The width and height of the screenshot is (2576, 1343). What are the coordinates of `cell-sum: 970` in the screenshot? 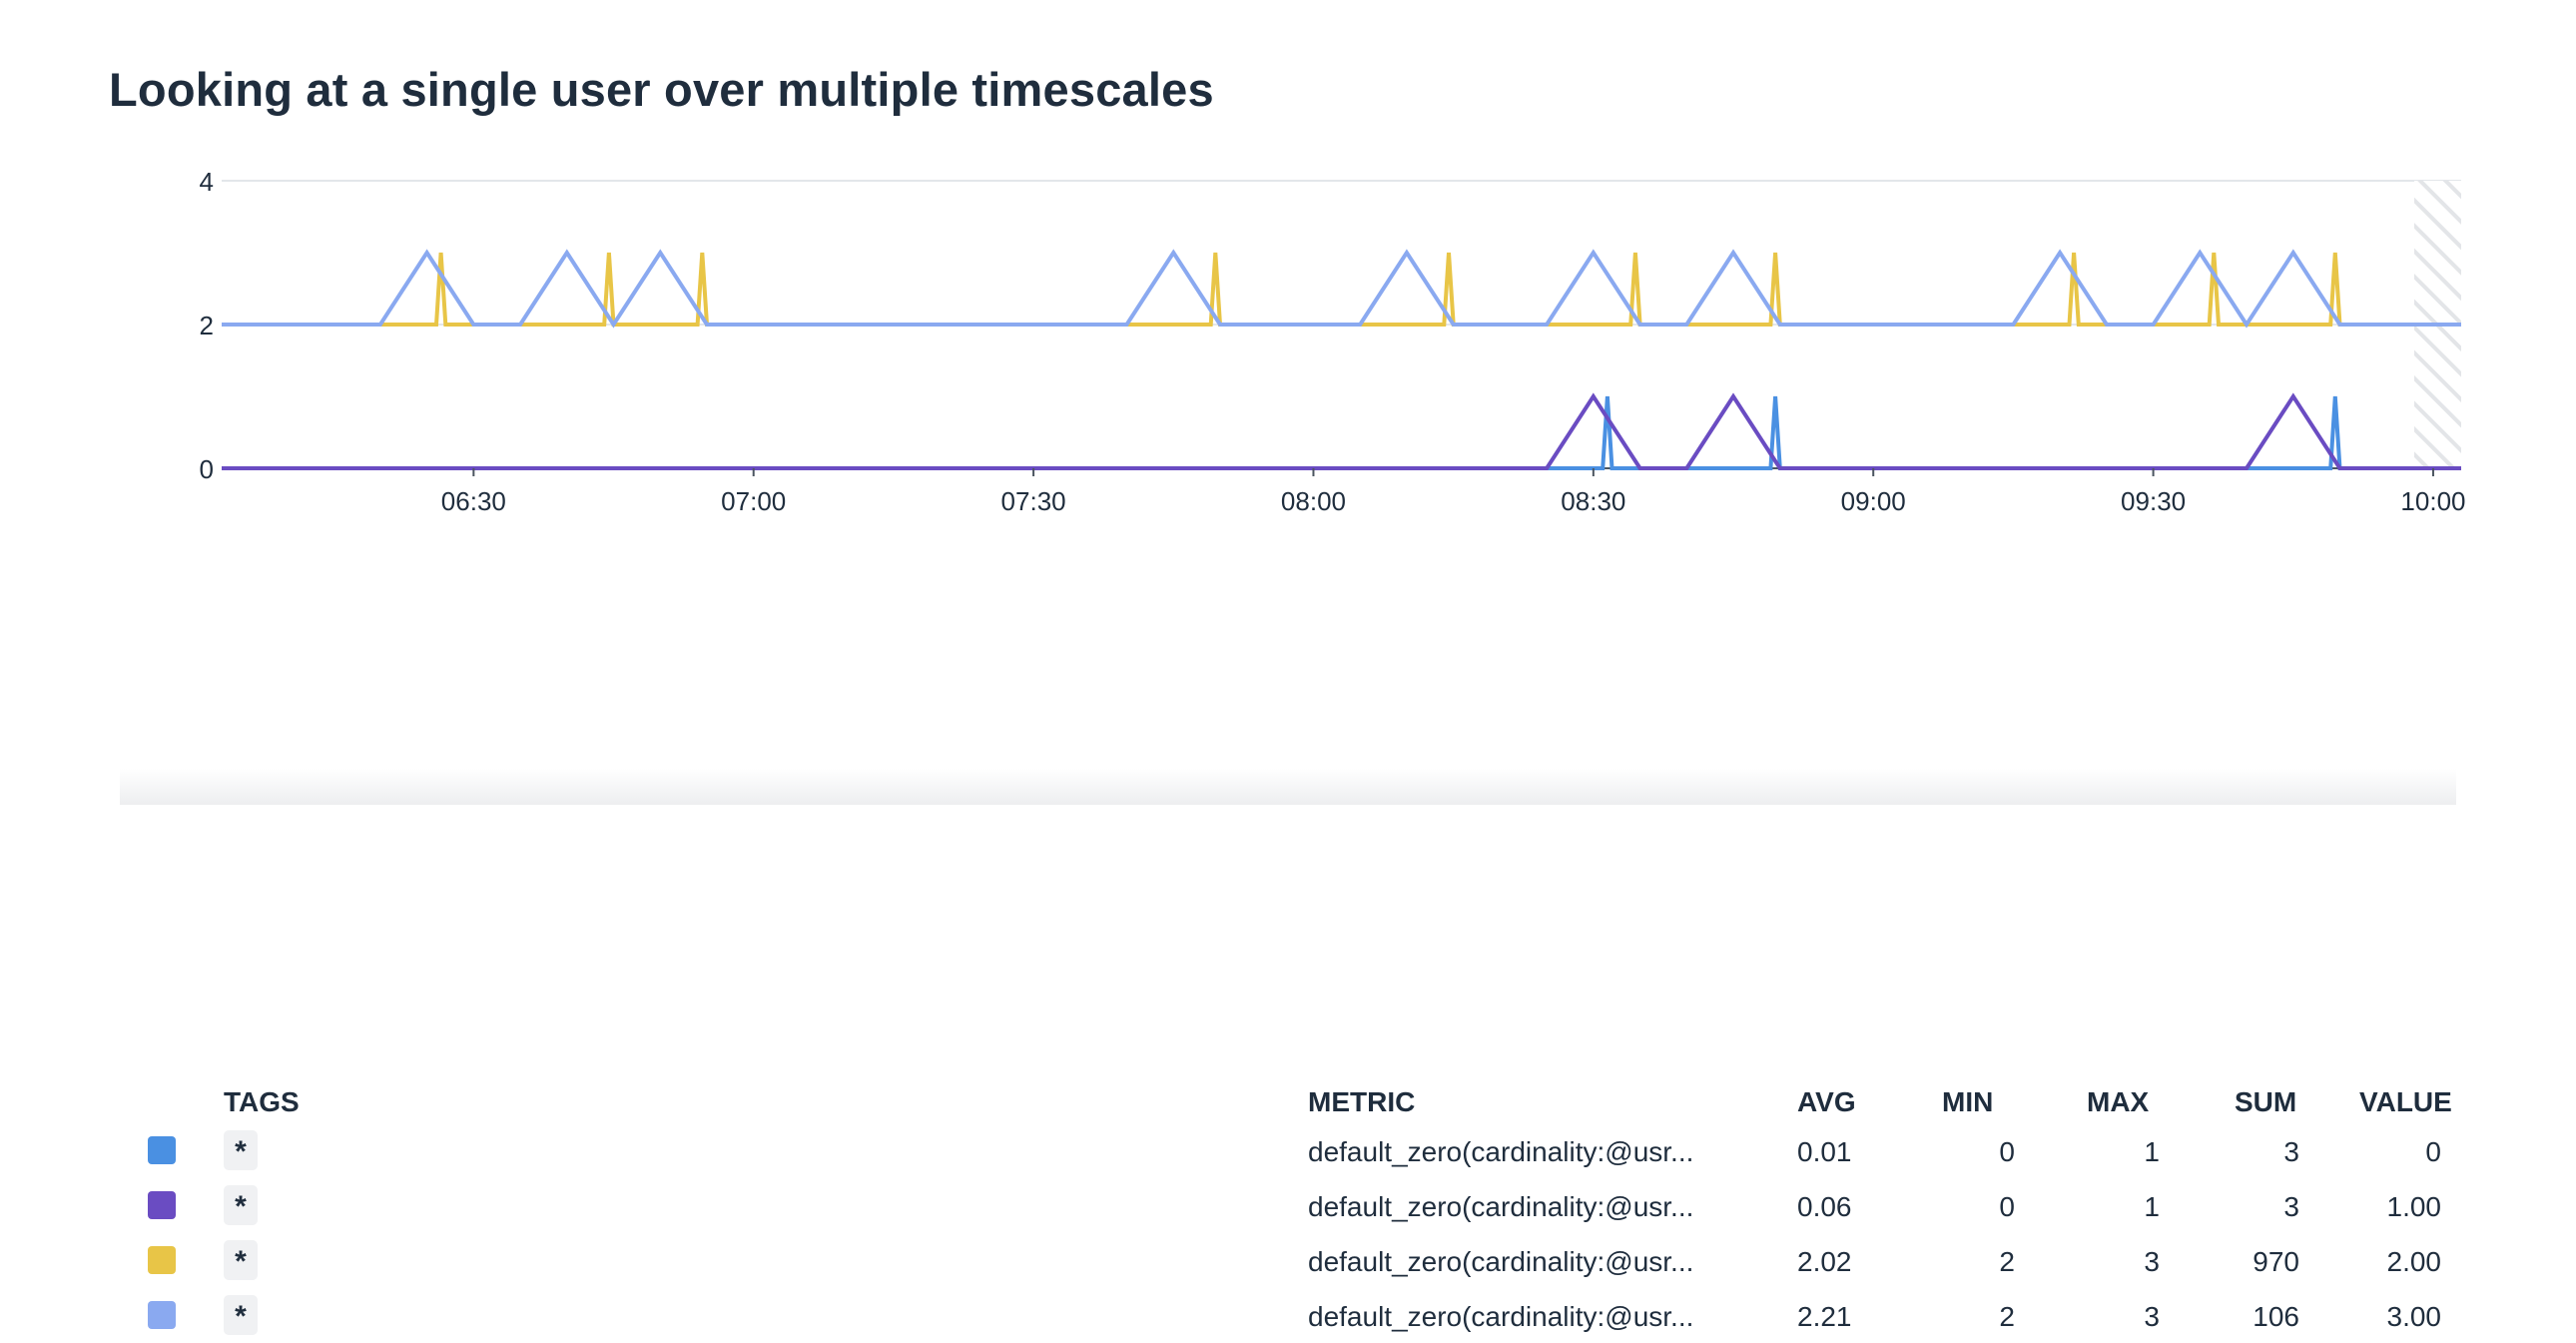 It's located at (2276, 1261).